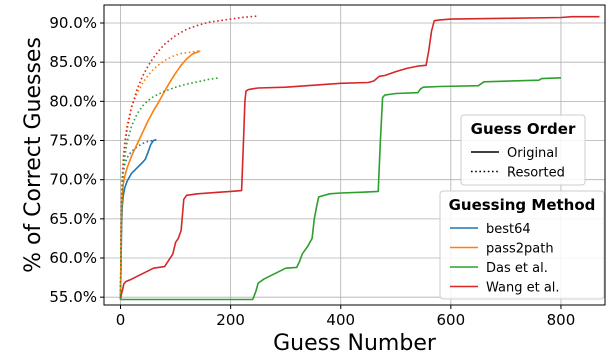 The width and height of the screenshot is (610, 356). Describe the element at coordinates (230, 320) in the screenshot. I see `x-tick-label: 200` at that location.